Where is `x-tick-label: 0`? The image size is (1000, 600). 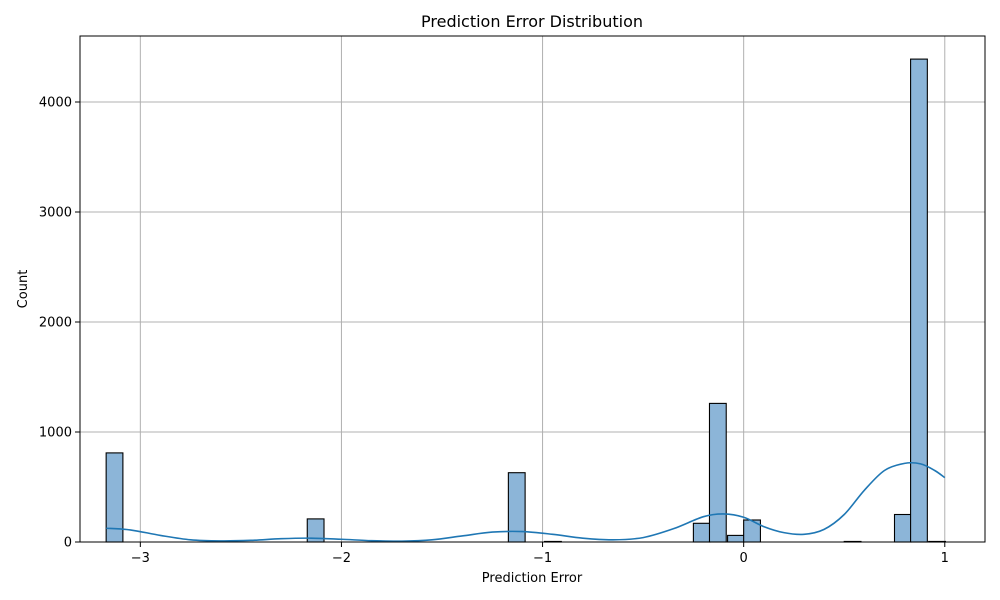 x-tick-label: 0 is located at coordinates (744, 558).